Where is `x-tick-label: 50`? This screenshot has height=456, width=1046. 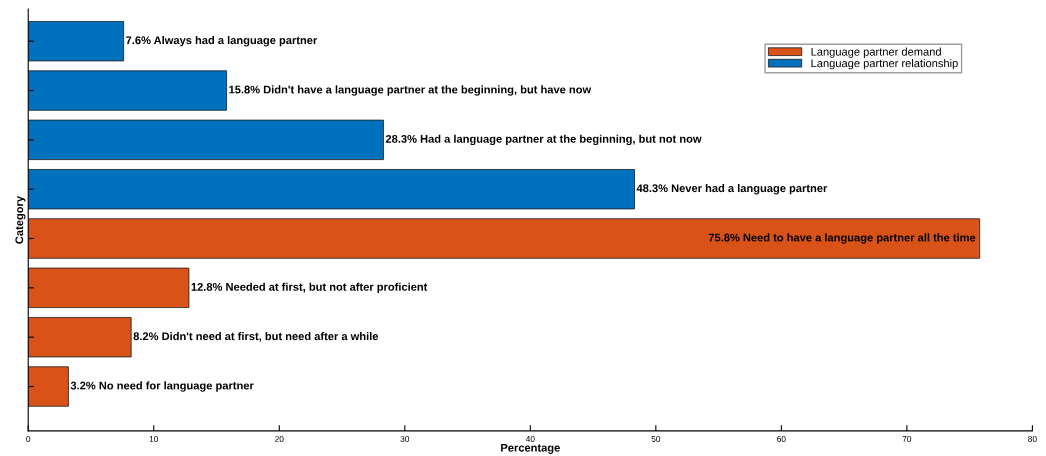 x-tick-label: 50 is located at coordinates (656, 439).